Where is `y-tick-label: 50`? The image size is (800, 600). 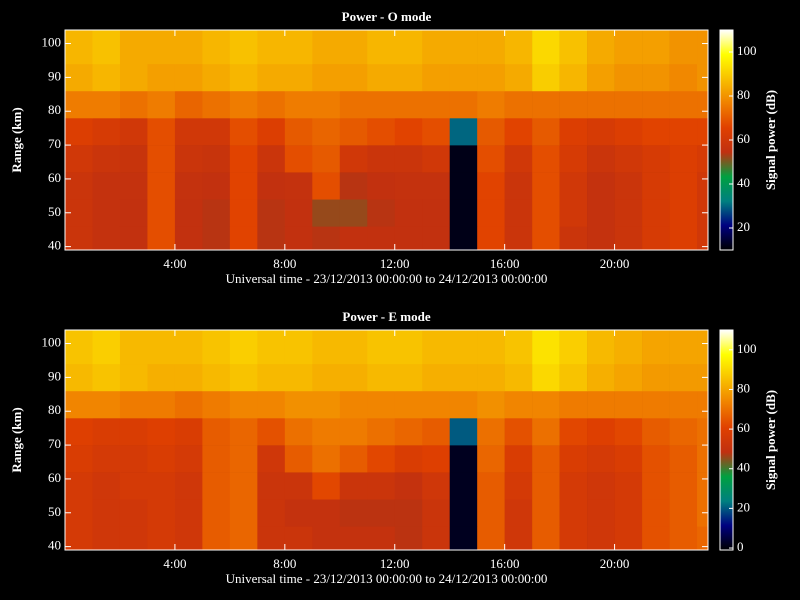 y-tick-label: 50 is located at coordinates (54, 511).